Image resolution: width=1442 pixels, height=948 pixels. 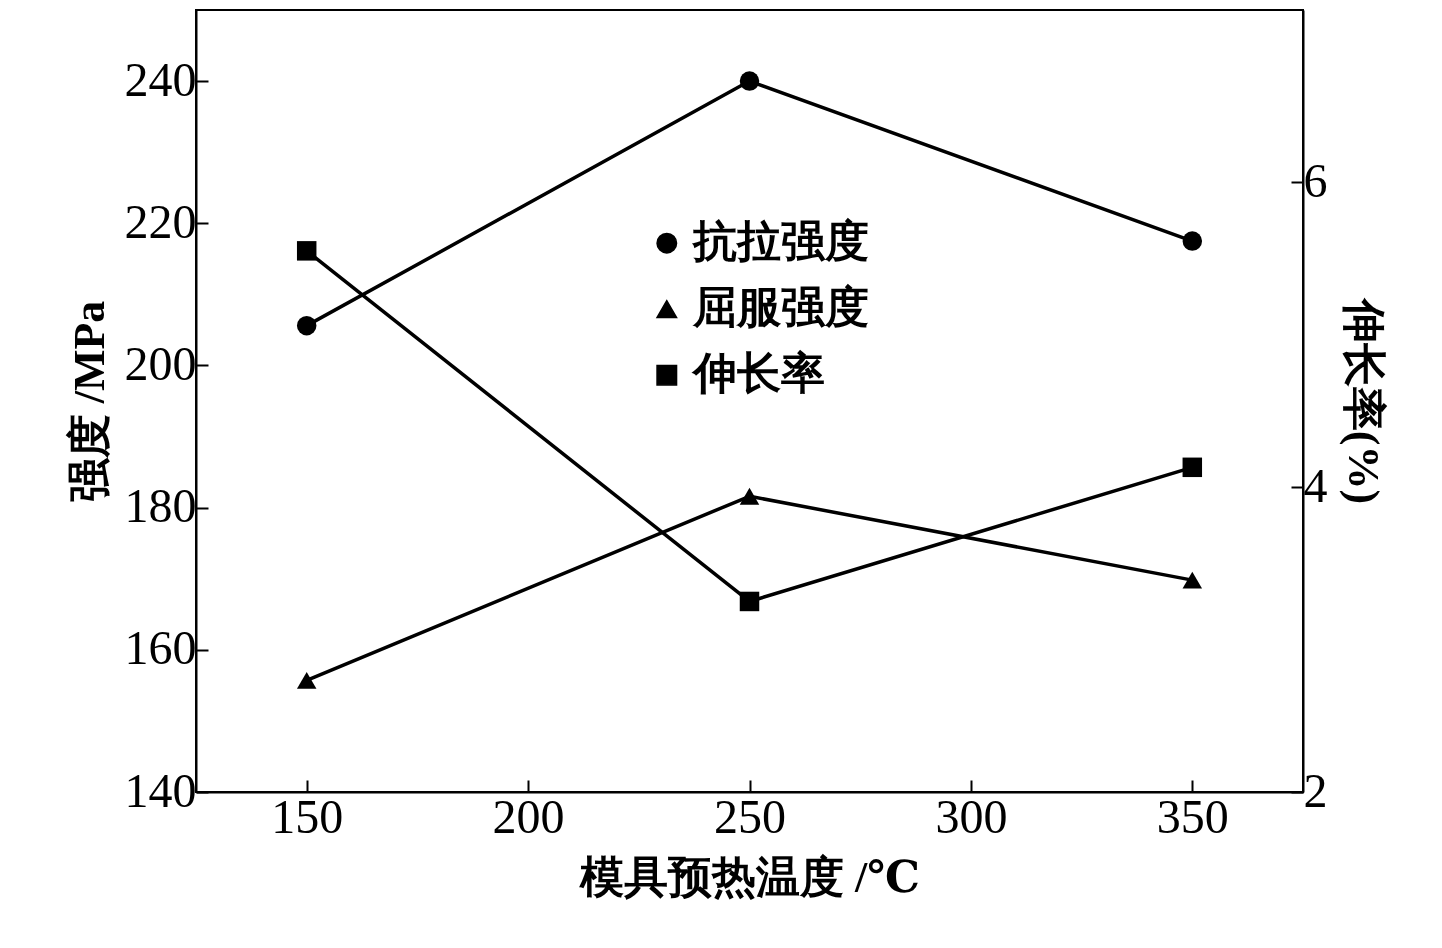 What do you see at coordinates (971, 816) in the screenshot?
I see `x-tick-label: 300` at bounding box center [971, 816].